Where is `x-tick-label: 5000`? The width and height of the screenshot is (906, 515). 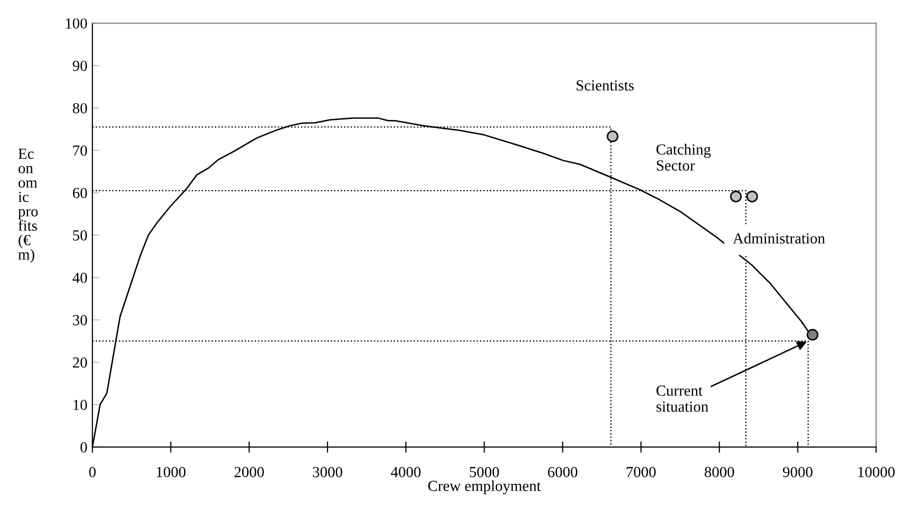
x-tick-label: 5000 is located at coordinates (484, 472).